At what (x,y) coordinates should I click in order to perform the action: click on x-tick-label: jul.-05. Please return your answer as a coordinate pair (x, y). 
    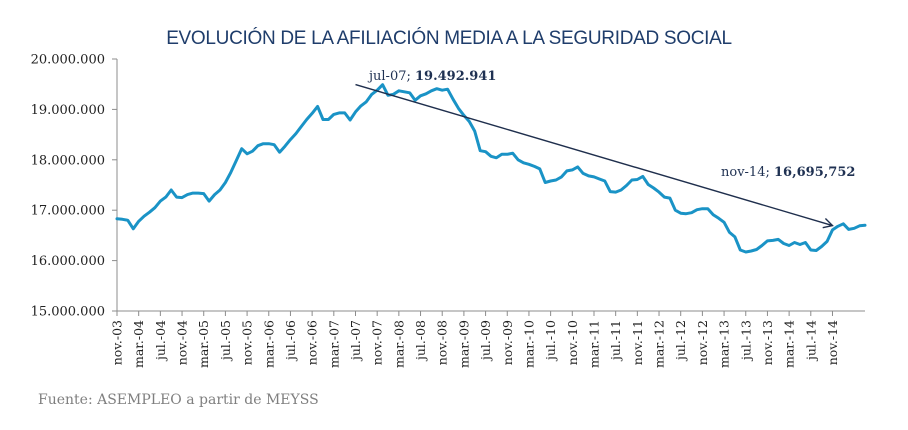
    Looking at the image, I should click on (225, 341).